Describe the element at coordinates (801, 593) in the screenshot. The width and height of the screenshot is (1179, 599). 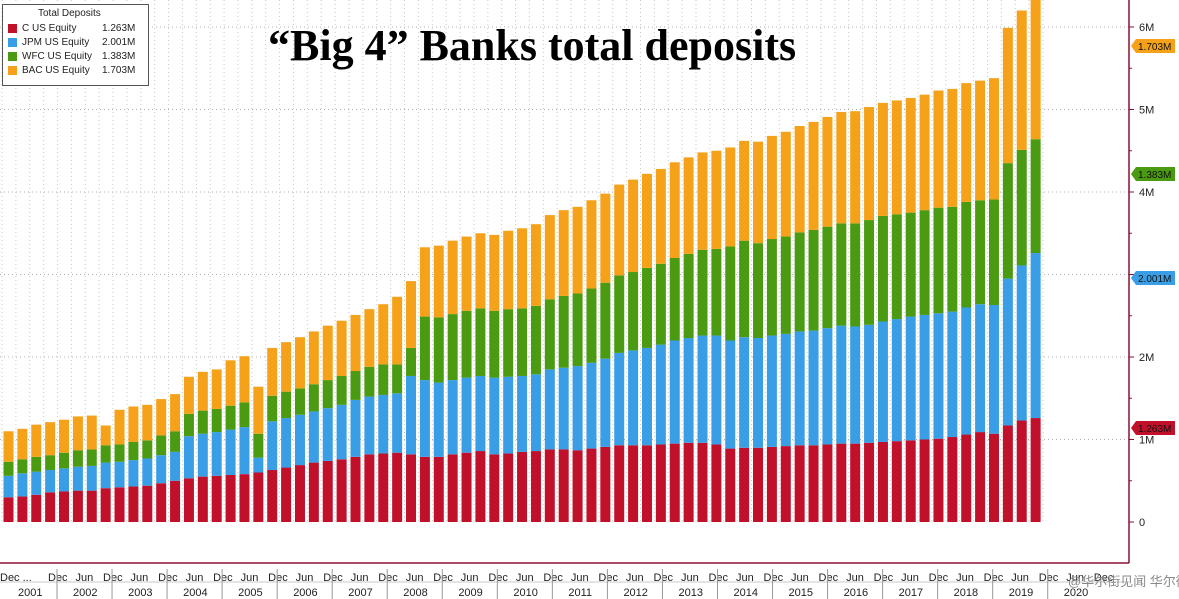
I see `x-year-label-14: 2015` at that location.